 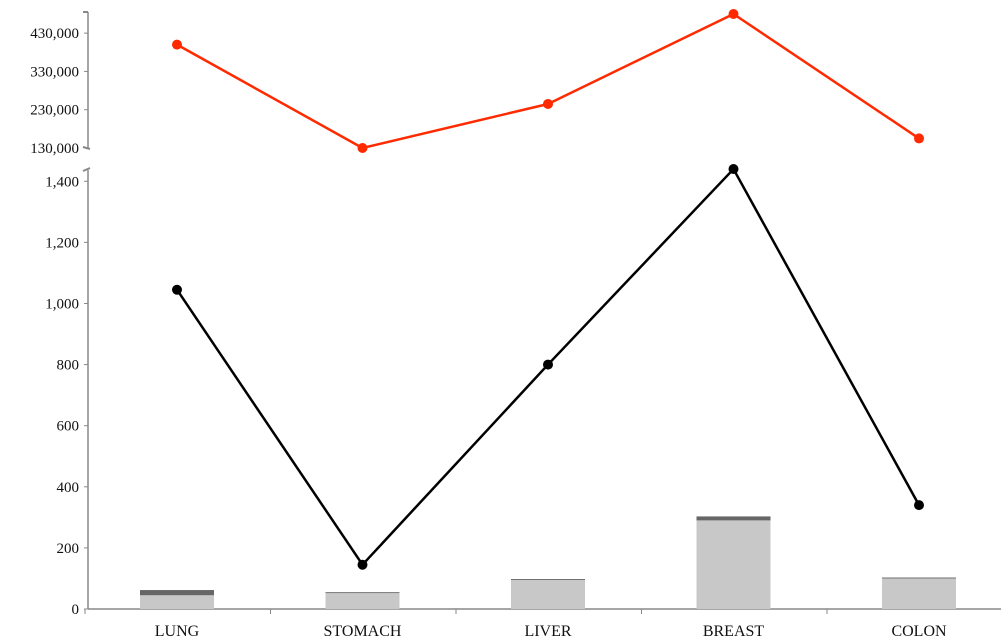 What do you see at coordinates (62, 304) in the screenshot?
I see `bottom-y-tick-label: 1,000` at bounding box center [62, 304].